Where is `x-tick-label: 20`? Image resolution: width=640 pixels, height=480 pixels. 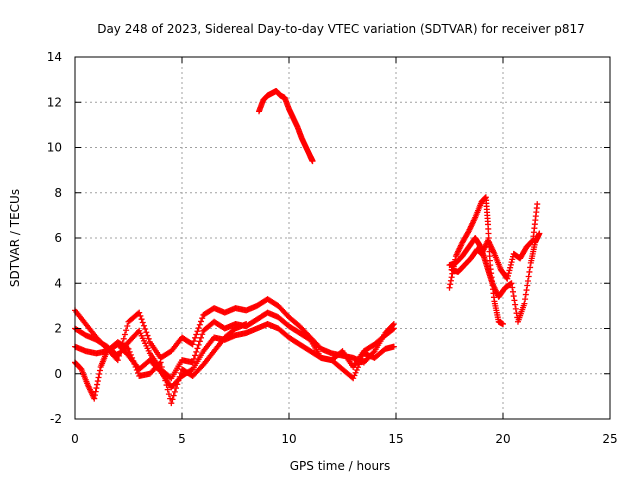 x-tick-label: 20 is located at coordinates (502, 439).